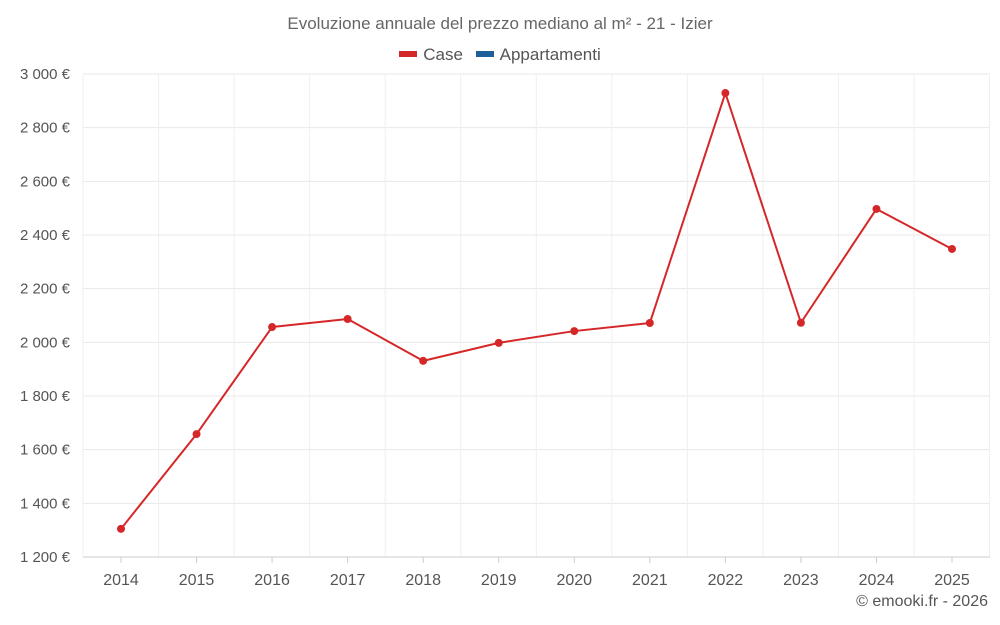  I want to click on y-tick-label: 1 800 €, so click(45, 396).